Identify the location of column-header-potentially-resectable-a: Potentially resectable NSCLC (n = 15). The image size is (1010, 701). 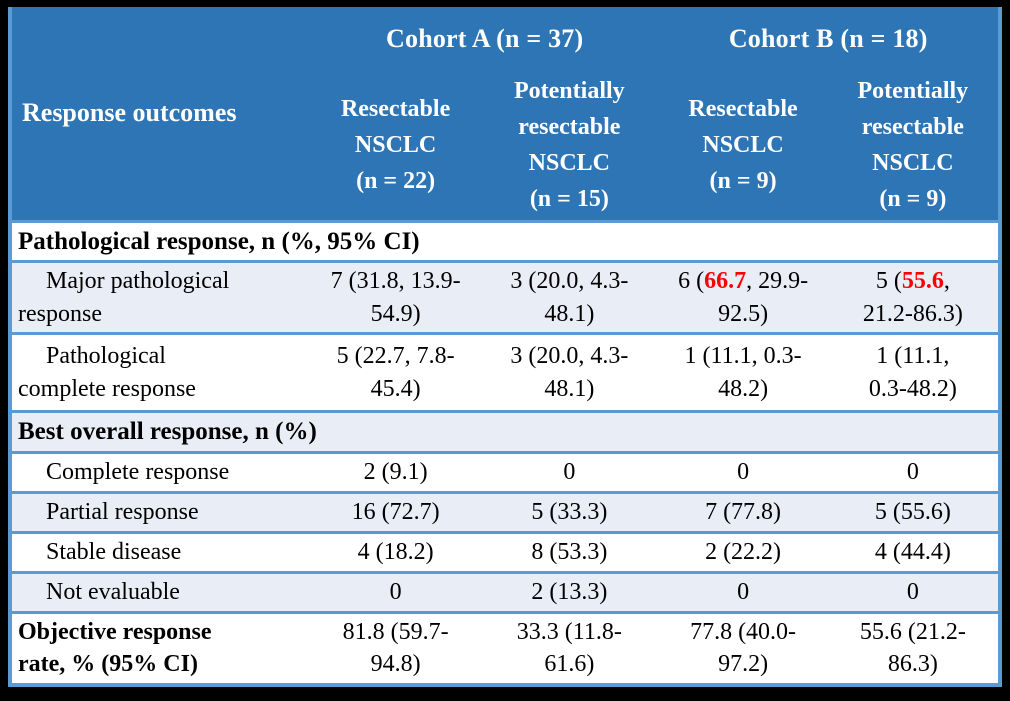
(569, 146).